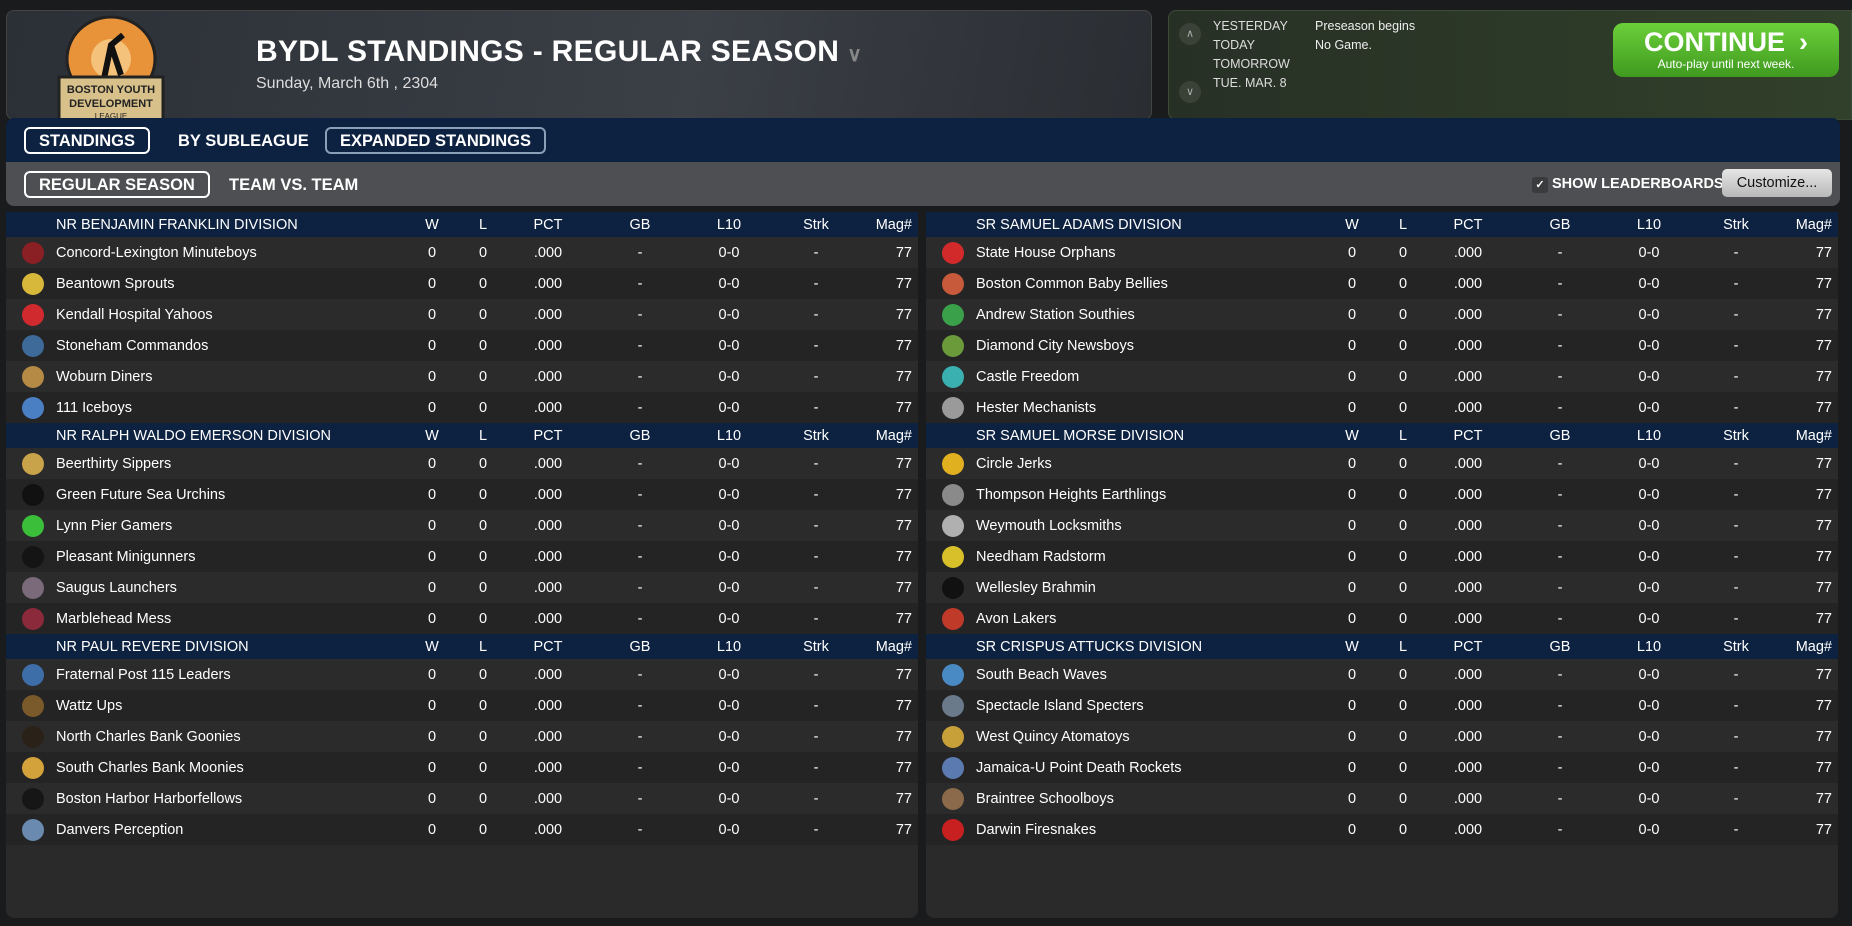 The image size is (1852, 926). Describe the element at coordinates (1046, 252) in the screenshot. I see `team-name: State House Orphans` at that location.